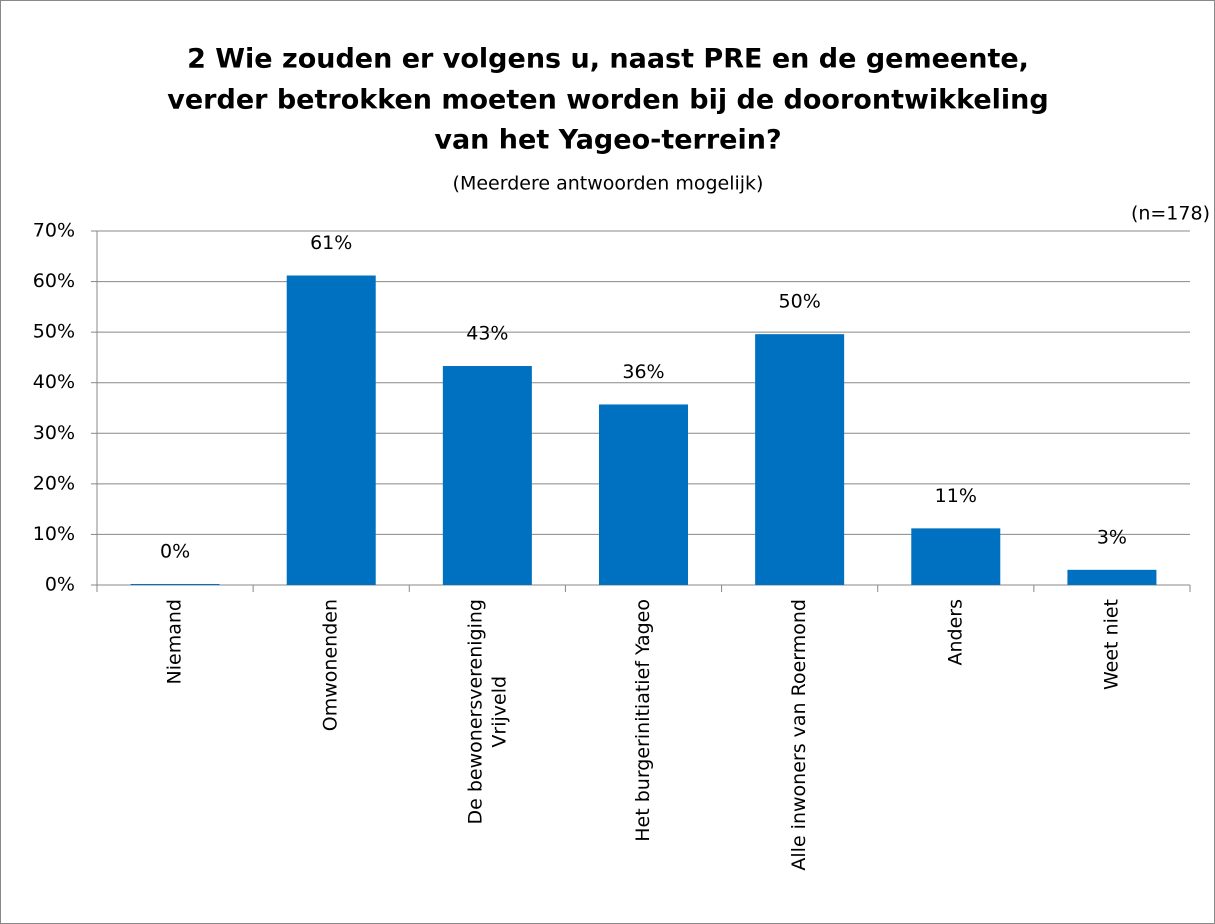 The height and width of the screenshot is (924, 1215). What do you see at coordinates (643, 372) in the screenshot?
I see `data-label: 36%` at bounding box center [643, 372].